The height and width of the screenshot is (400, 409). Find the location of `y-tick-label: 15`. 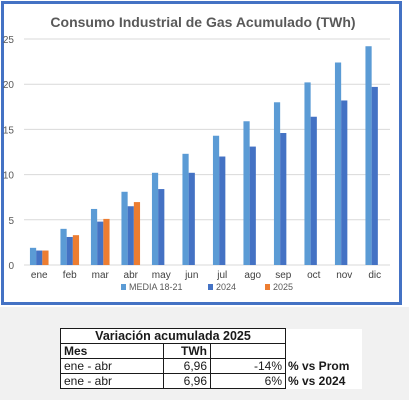

y-tick-label: 15 is located at coordinates (9, 130).